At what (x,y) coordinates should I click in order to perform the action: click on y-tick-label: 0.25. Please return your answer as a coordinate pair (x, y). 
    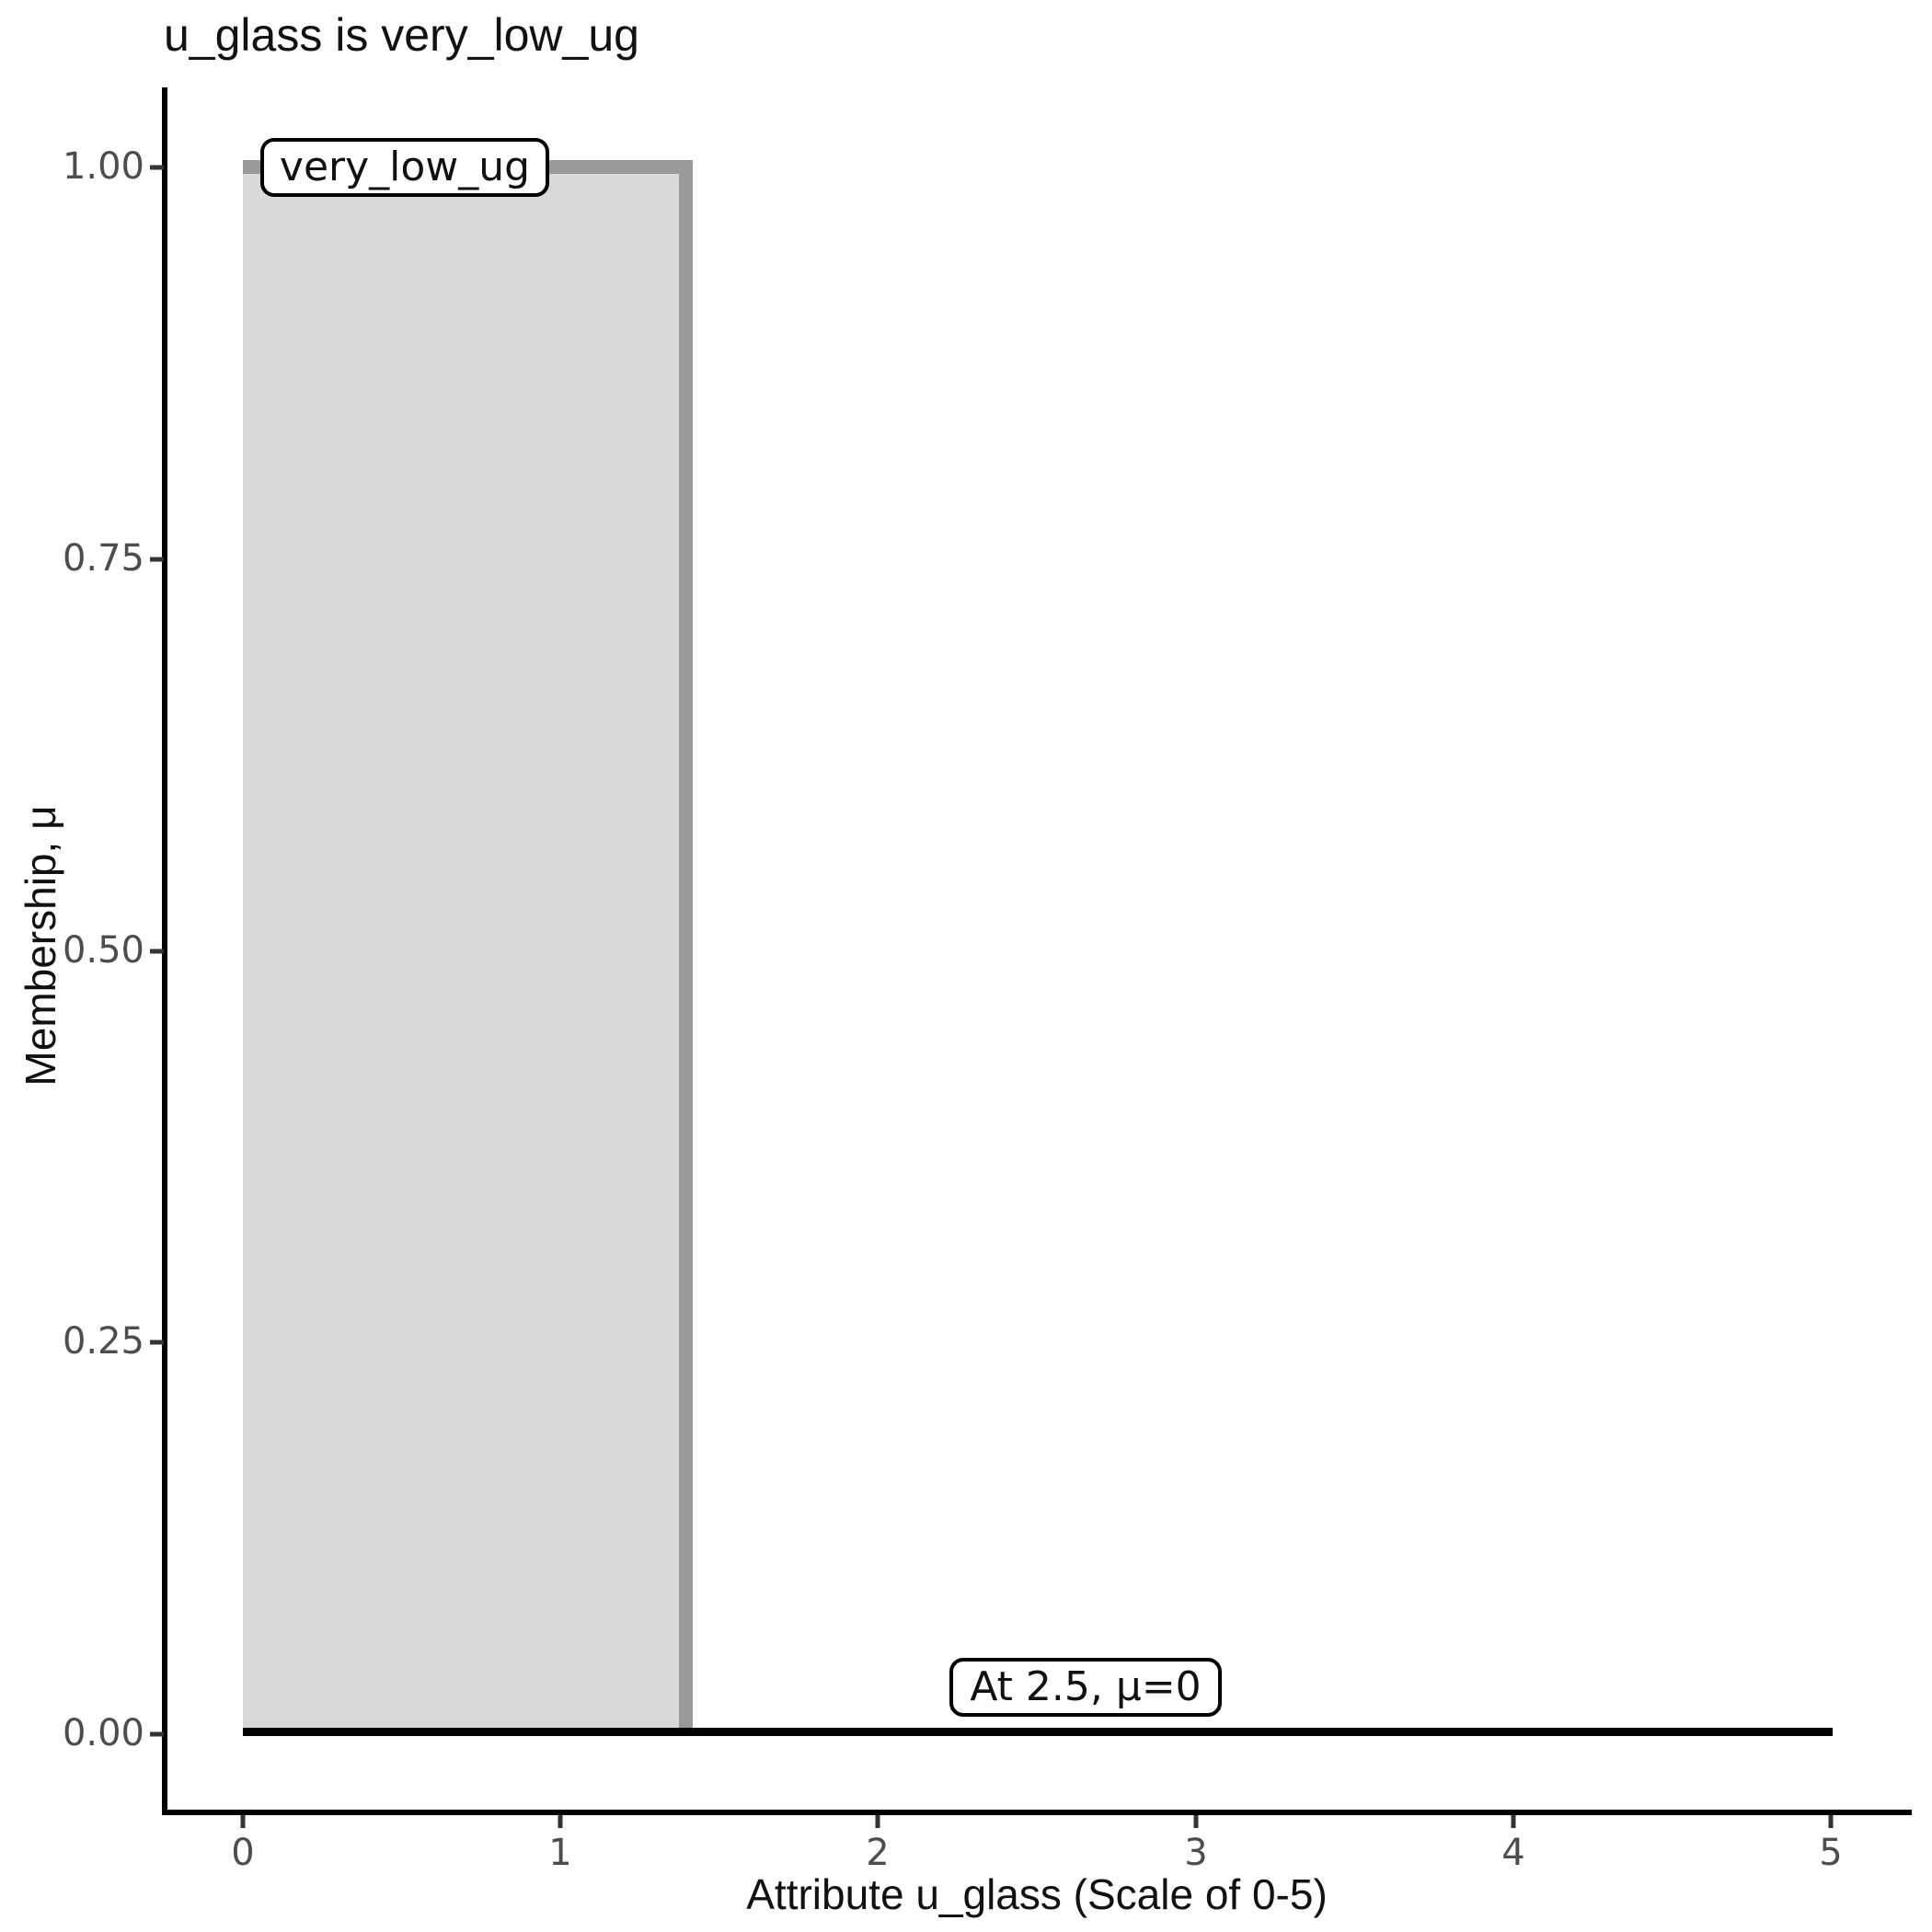
    Looking at the image, I should click on (103, 1341).